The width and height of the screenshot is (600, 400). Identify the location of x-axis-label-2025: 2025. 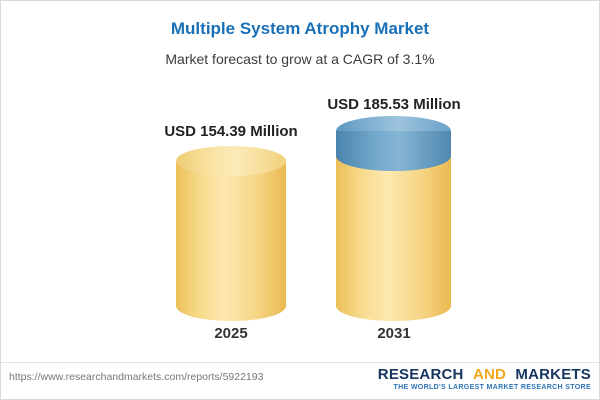
(231, 333).